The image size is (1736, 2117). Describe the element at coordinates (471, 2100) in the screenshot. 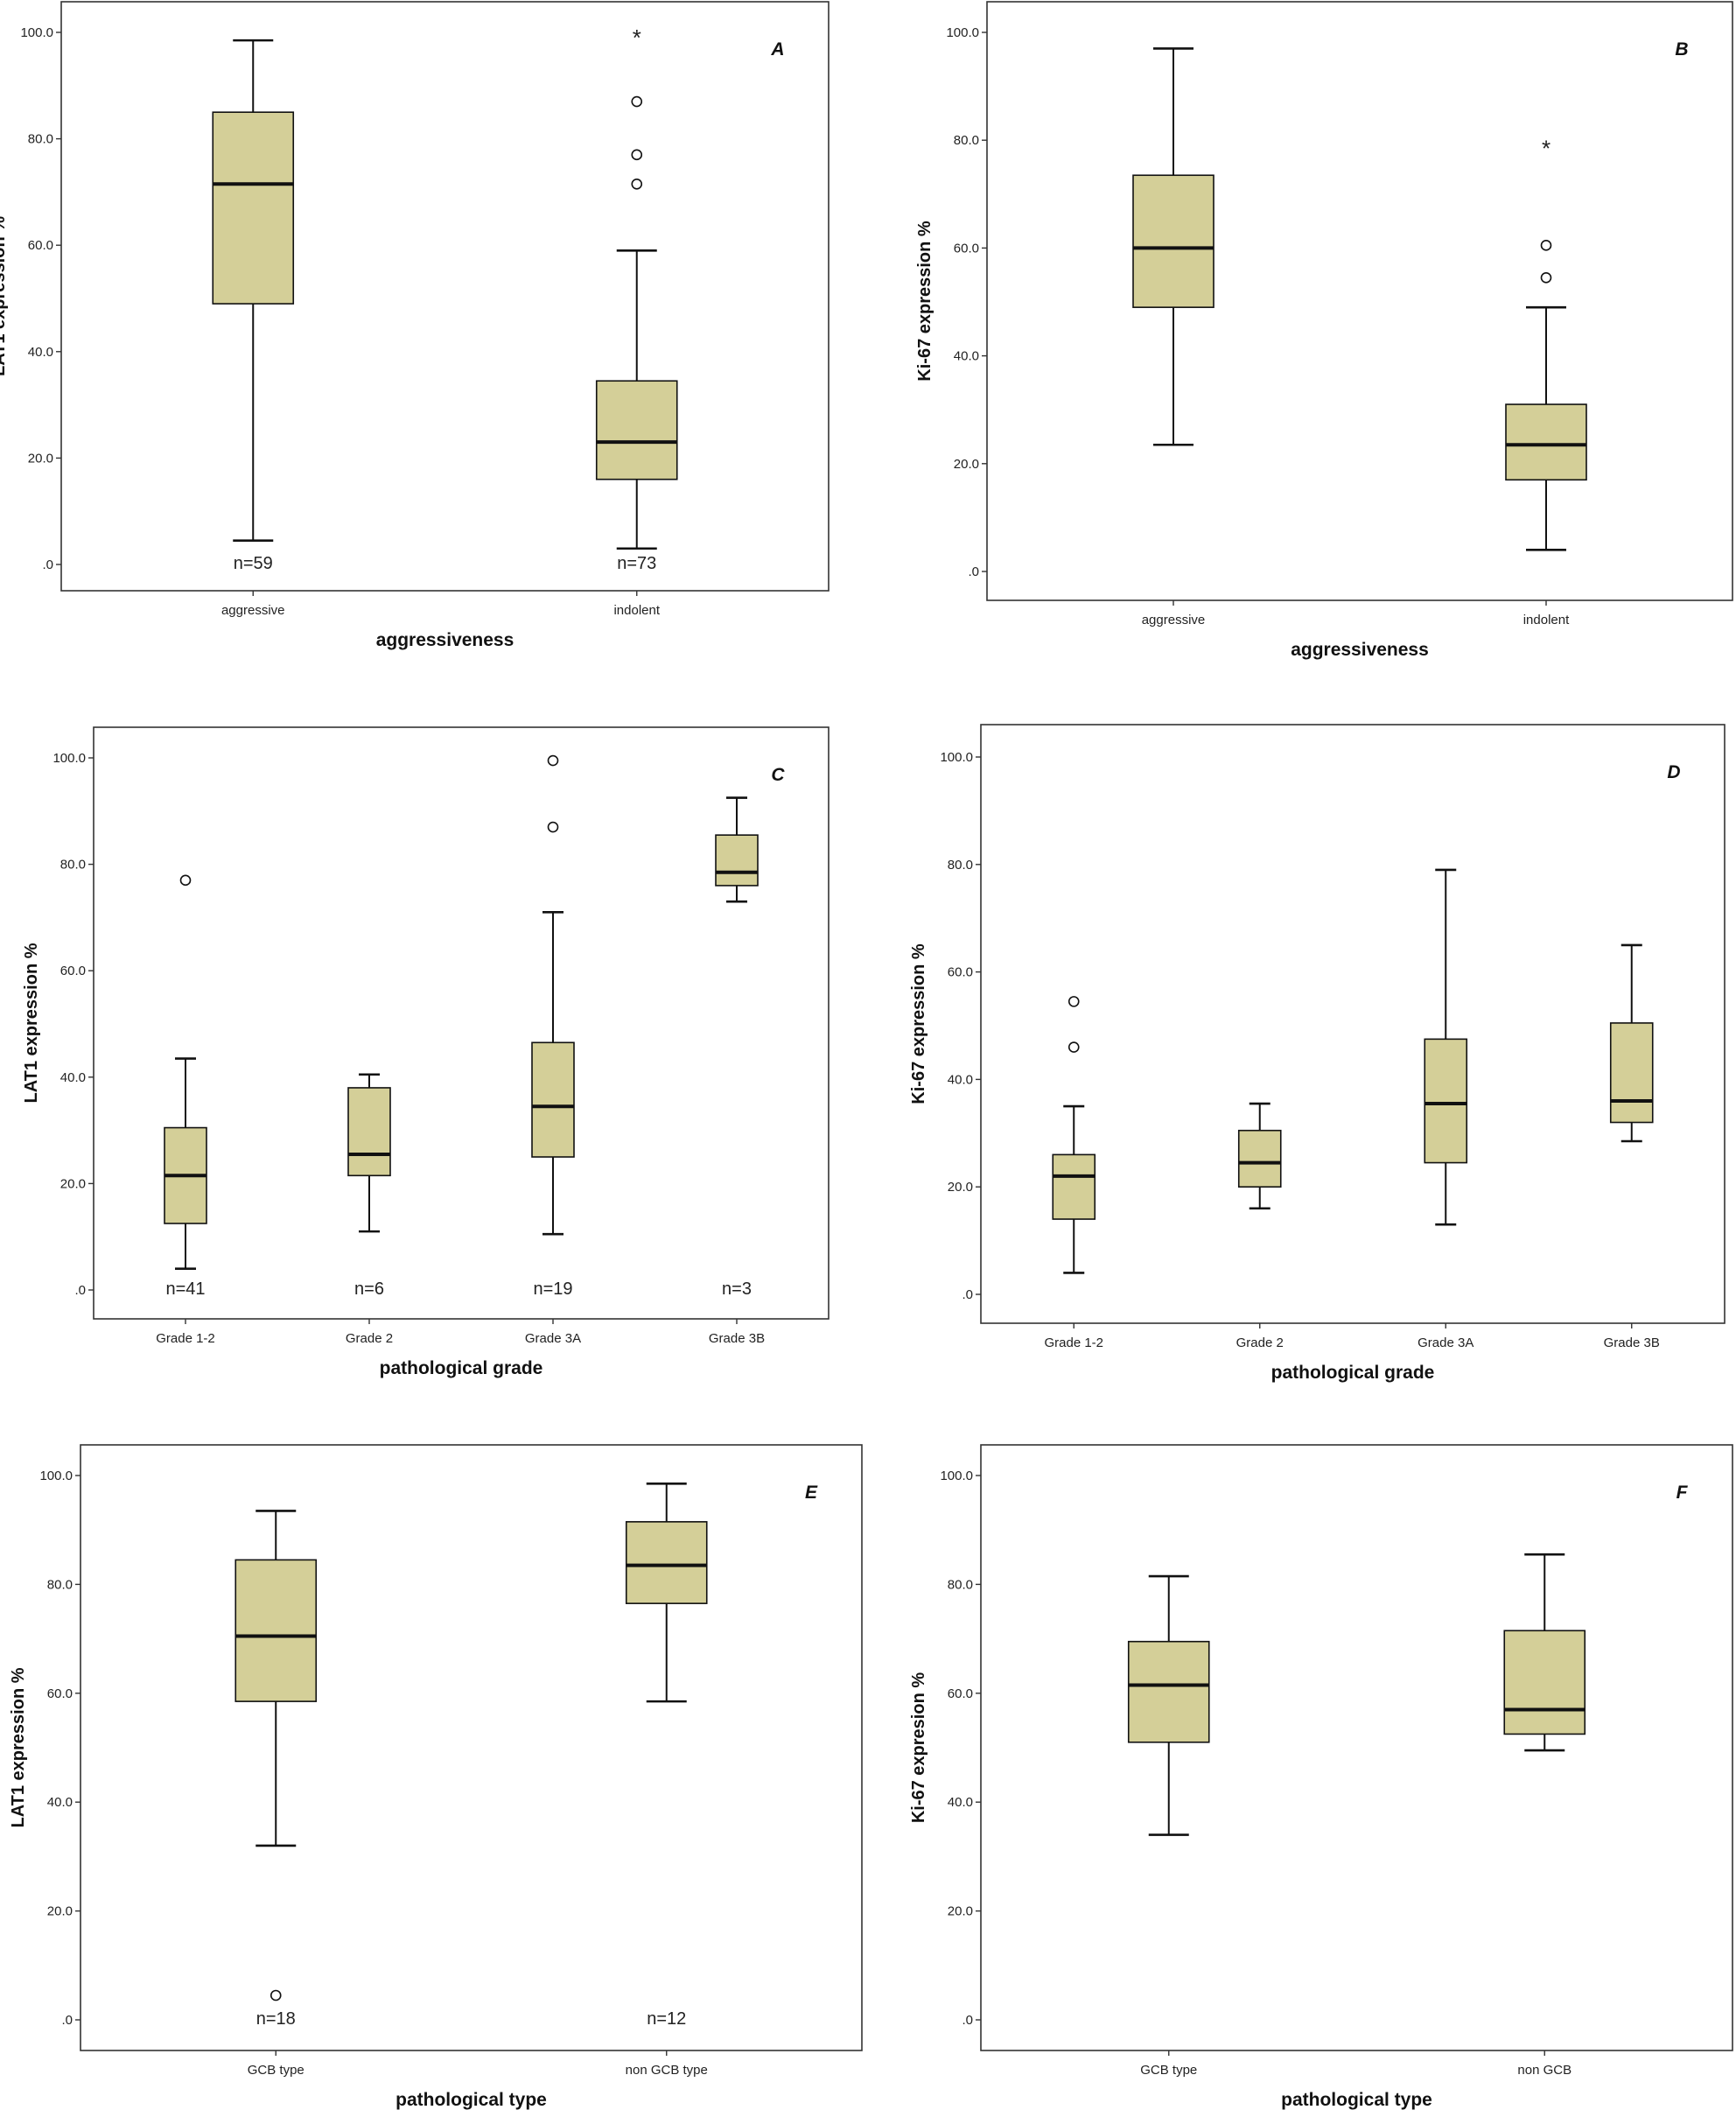

I see `x-axis-label: pathological type` at that location.